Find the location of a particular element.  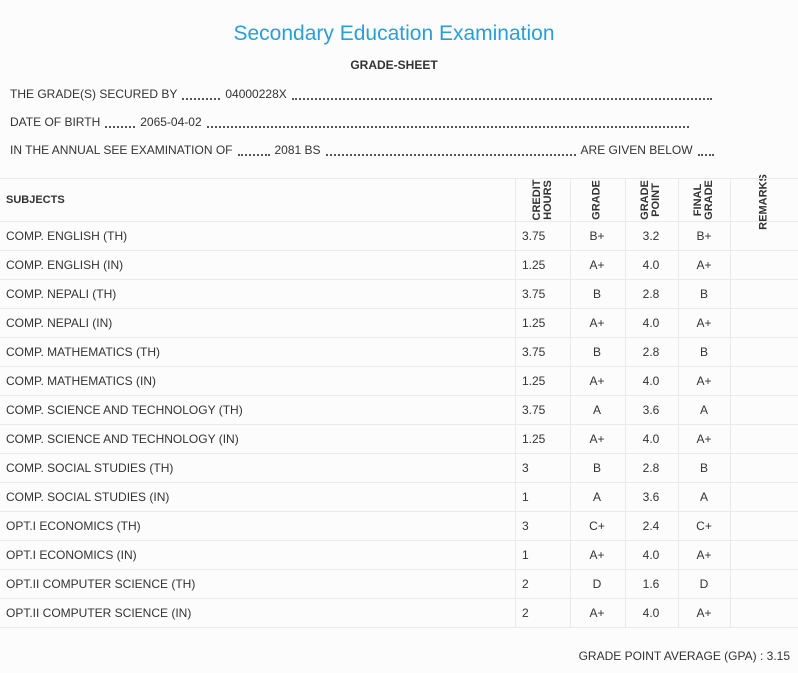

info-label: THE GRADE(S) SECURED BY is located at coordinates (94, 94).